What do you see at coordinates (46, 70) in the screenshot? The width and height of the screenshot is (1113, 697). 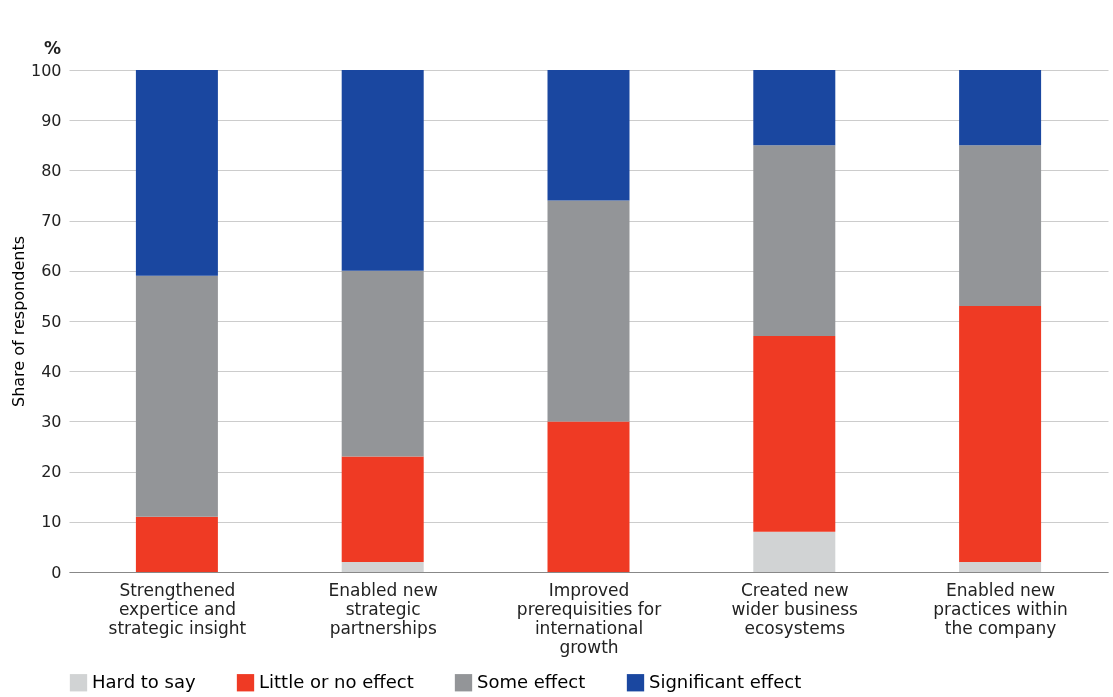 I see `y-tick-label: 100` at bounding box center [46, 70].